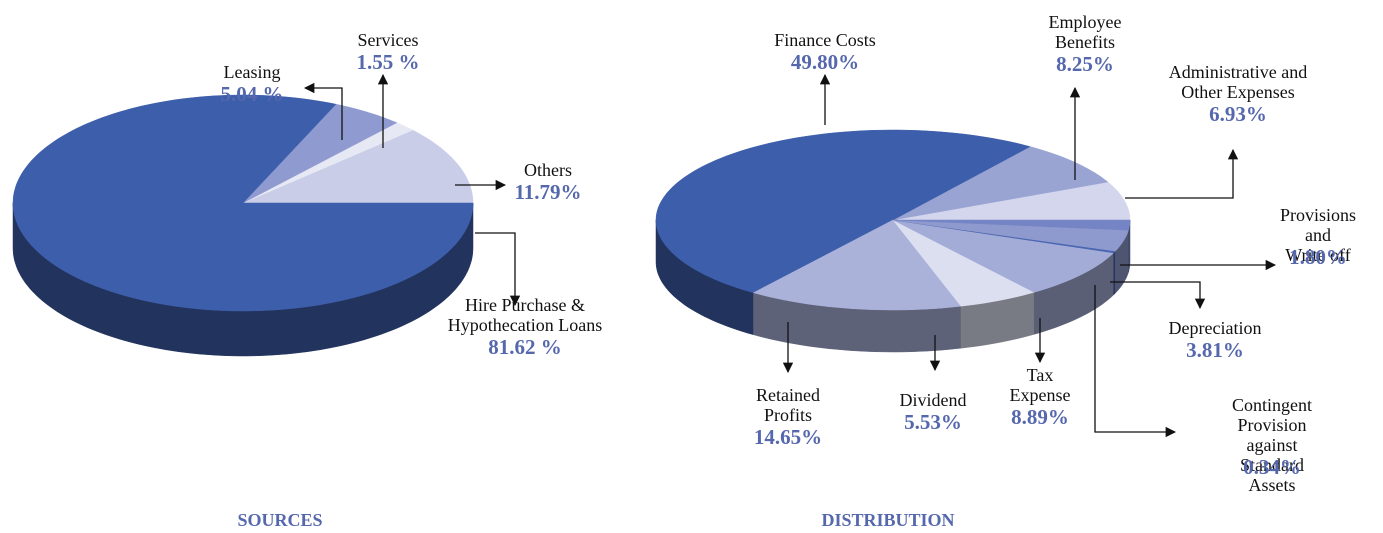  I want to click on slice-value: 1.80%, so click(1318, 257).